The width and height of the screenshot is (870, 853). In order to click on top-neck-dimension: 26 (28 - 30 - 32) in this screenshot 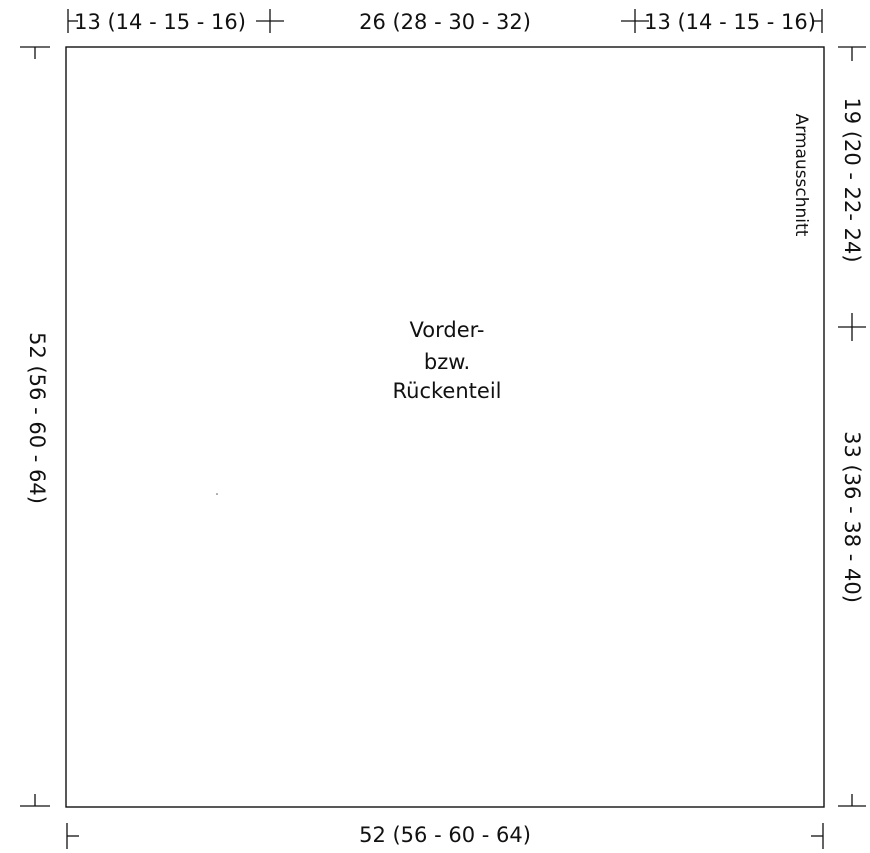, I will do `click(445, 22)`.